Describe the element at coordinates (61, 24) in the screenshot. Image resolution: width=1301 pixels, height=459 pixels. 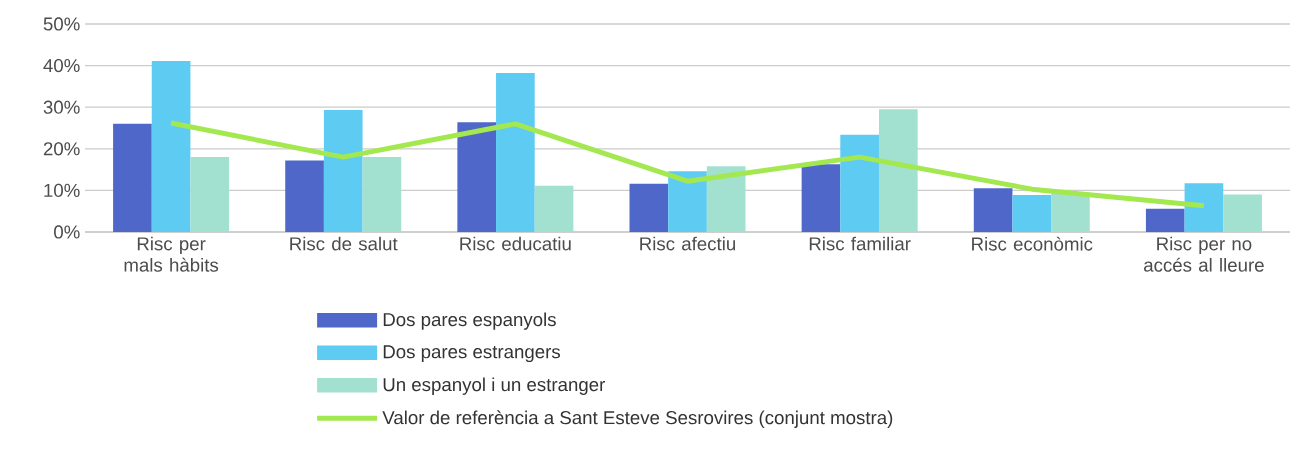
I see `y-tick-label: 50%` at that location.